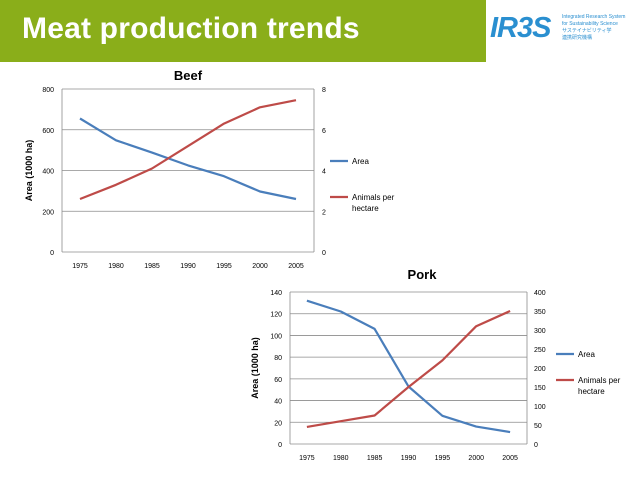 This screenshot has height=479, width=638. What do you see at coordinates (324, 90) in the screenshot?
I see `beef-y2-tick-label: 8` at bounding box center [324, 90].